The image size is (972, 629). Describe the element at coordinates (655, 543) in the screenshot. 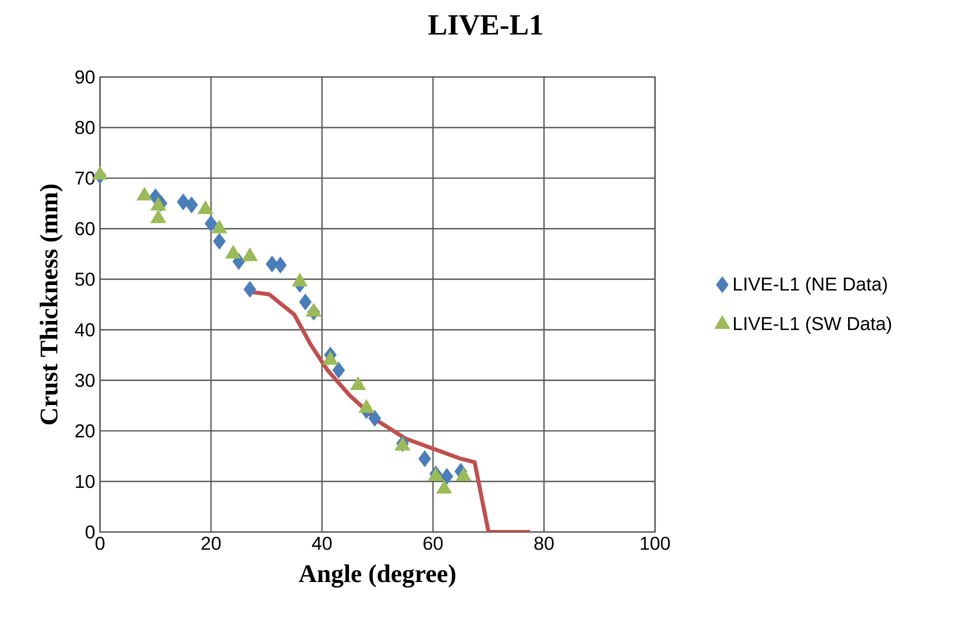

I see `x-tick-label: 100` at that location.